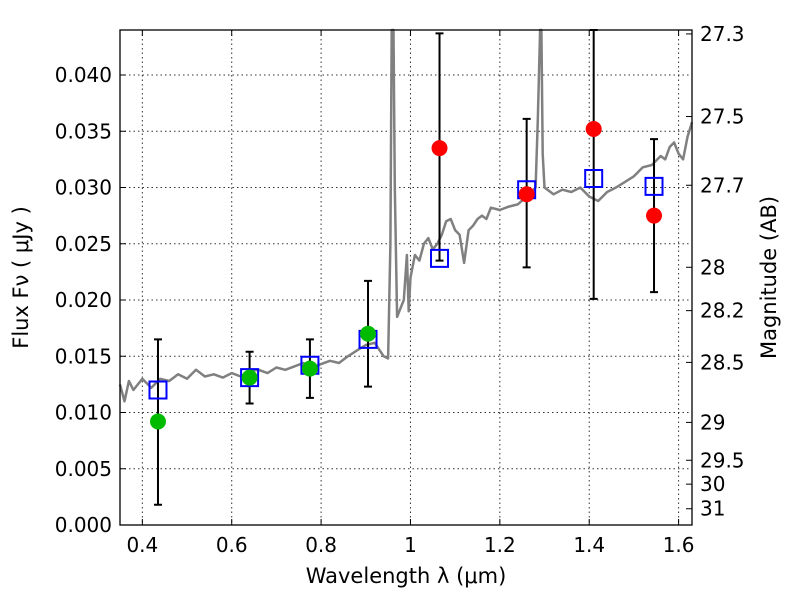  I want to click on y-tick-label: 0.000, so click(83, 525).